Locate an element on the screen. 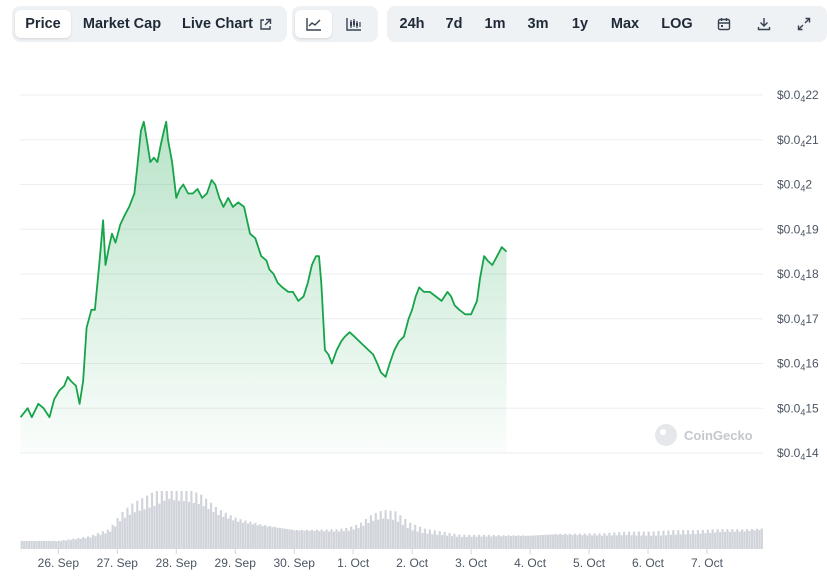  x-tick-label: 26. Sep is located at coordinates (59, 563).